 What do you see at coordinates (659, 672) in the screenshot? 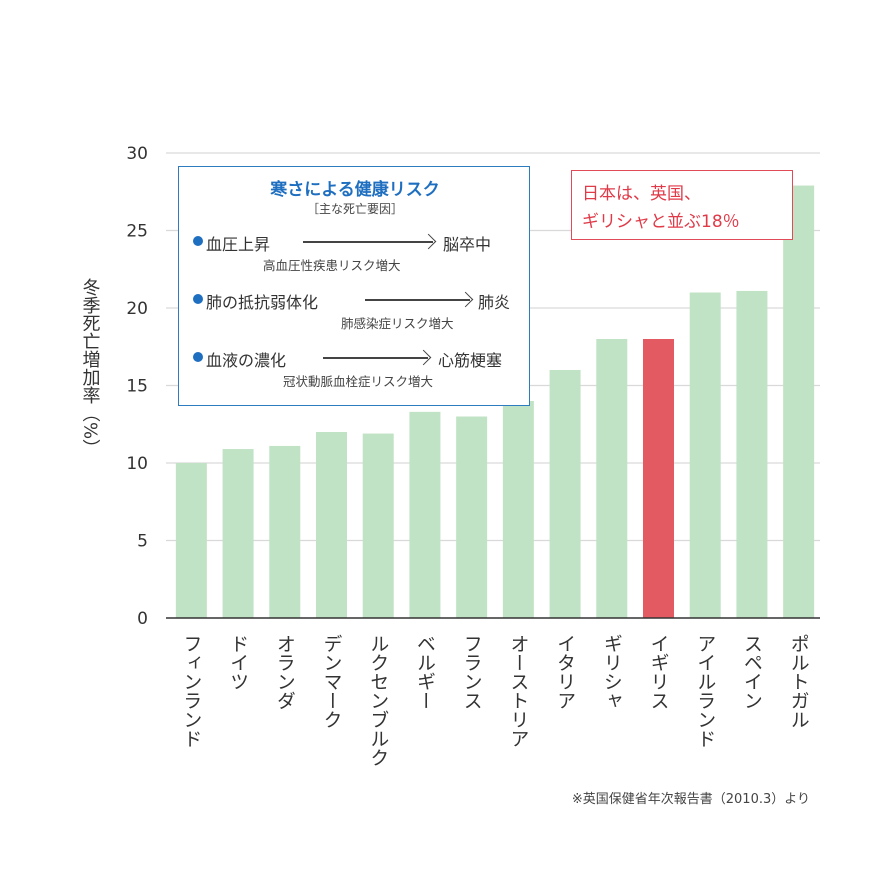
I see `x-category-label: イギリス` at bounding box center [659, 672].